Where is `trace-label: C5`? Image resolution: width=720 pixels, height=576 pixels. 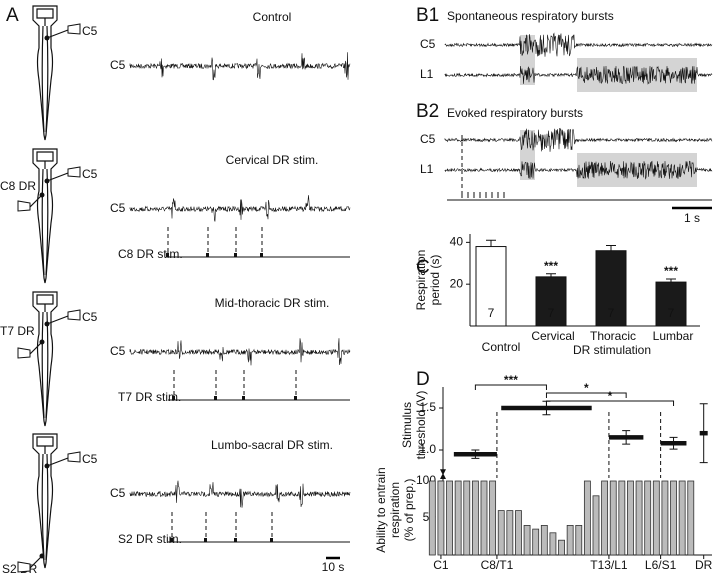 trace-label: C5 is located at coordinates (428, 44).